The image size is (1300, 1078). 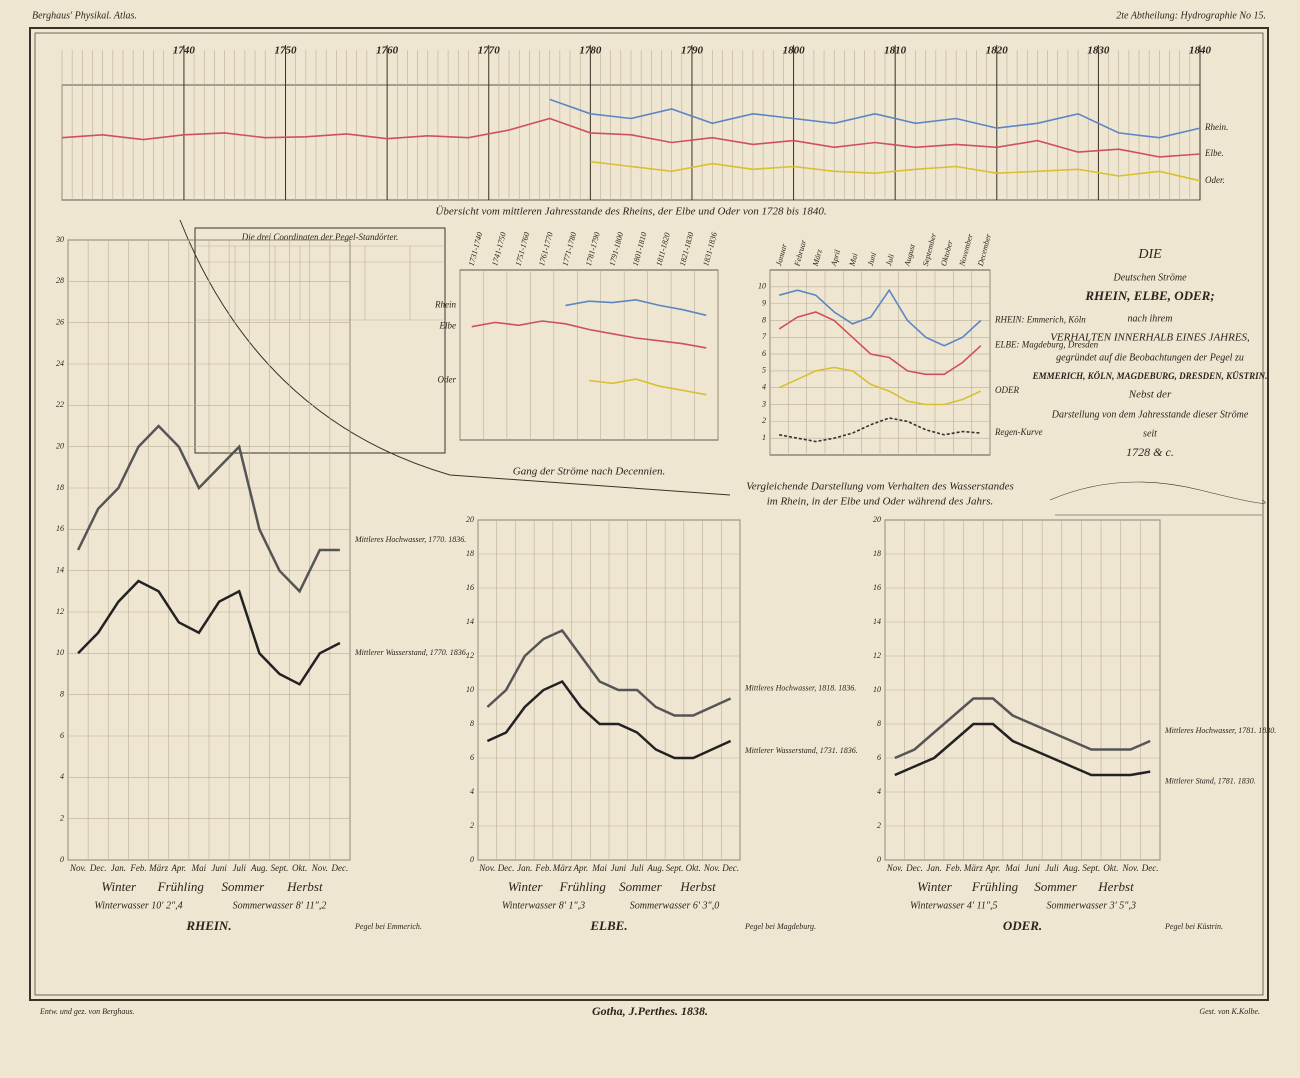 What do you see at coordinates (954, 905) in the screenshot?
I see `water-note: Winterwasser 4′ 11″,5` at bounding box center [954, 905].